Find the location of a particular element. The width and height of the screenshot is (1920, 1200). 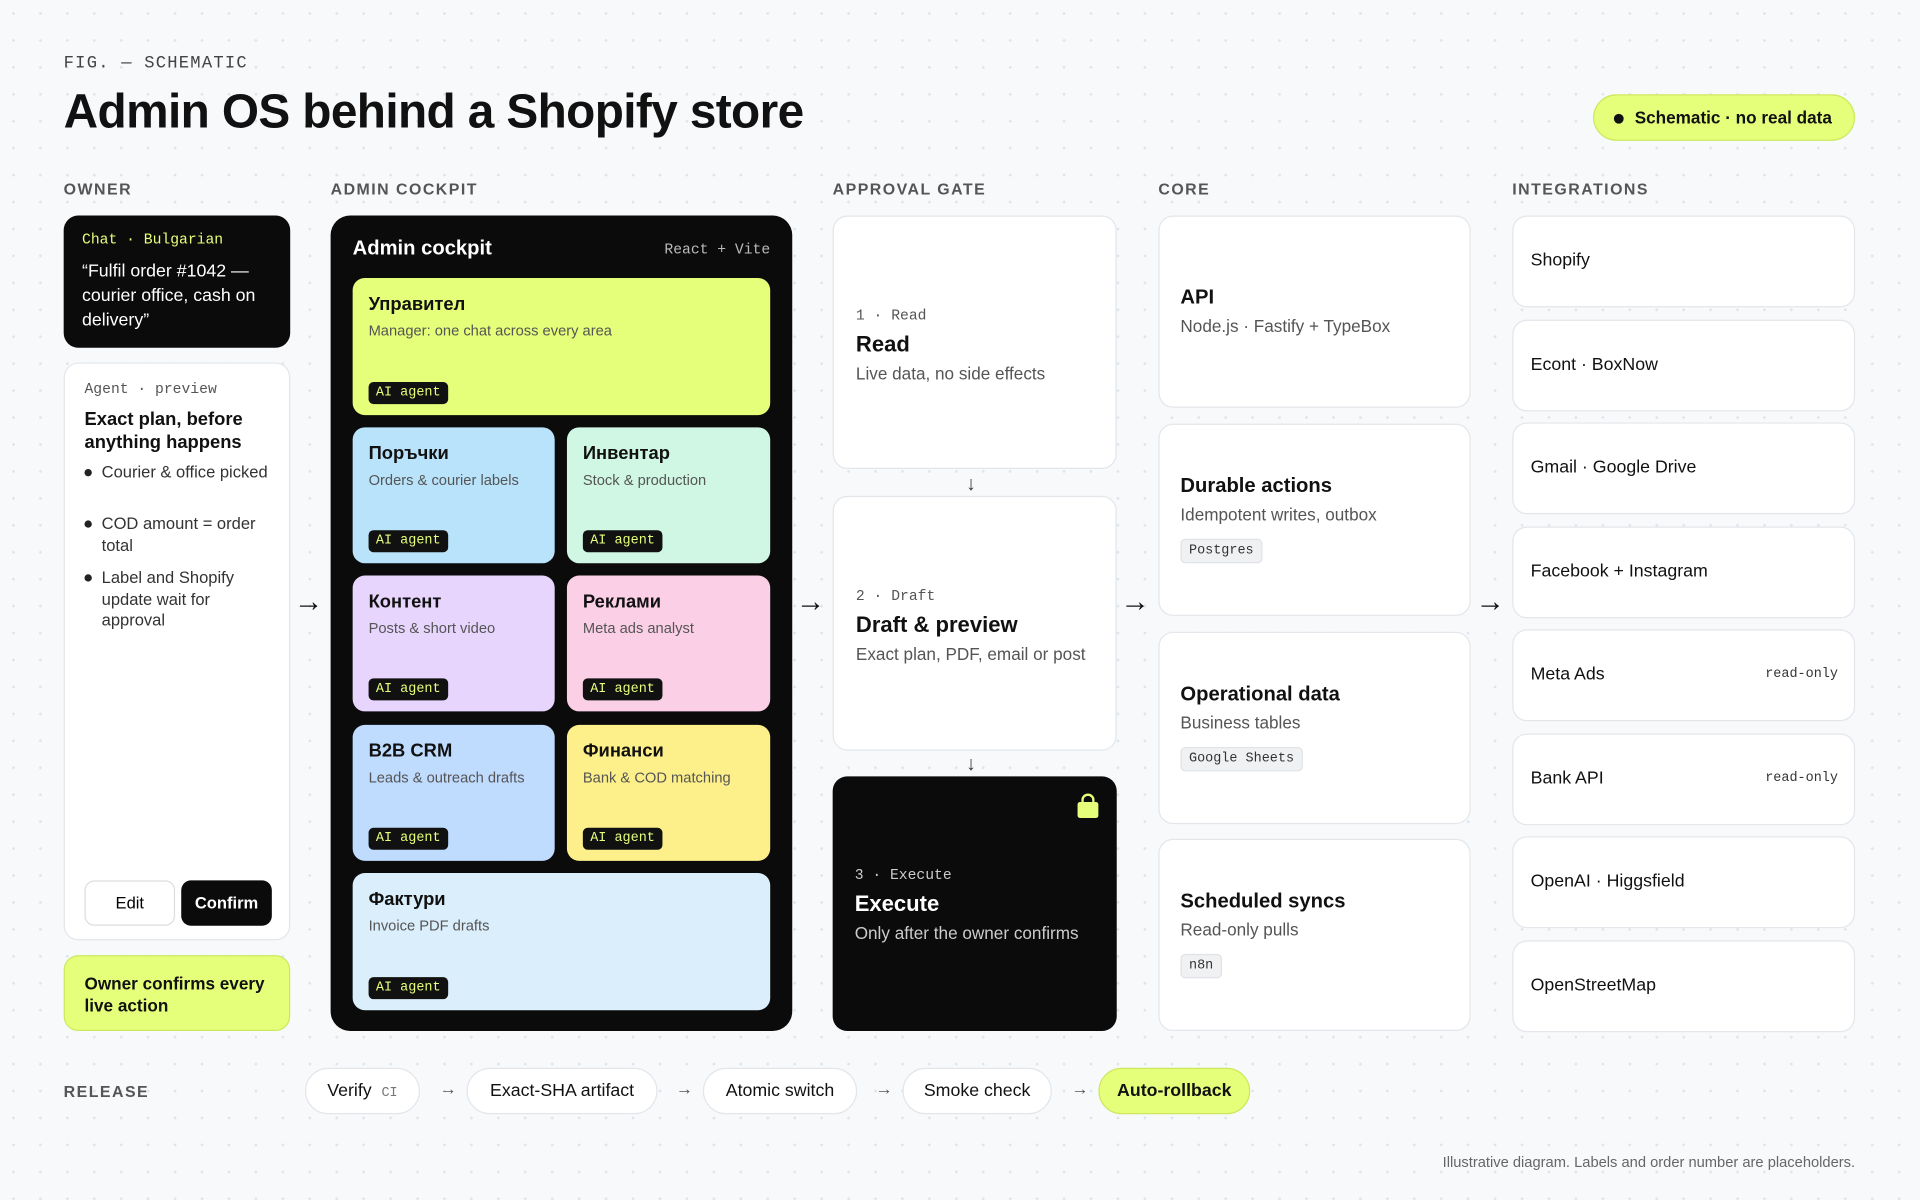

tile-title: Реклами is located at coordinates (622, 602).